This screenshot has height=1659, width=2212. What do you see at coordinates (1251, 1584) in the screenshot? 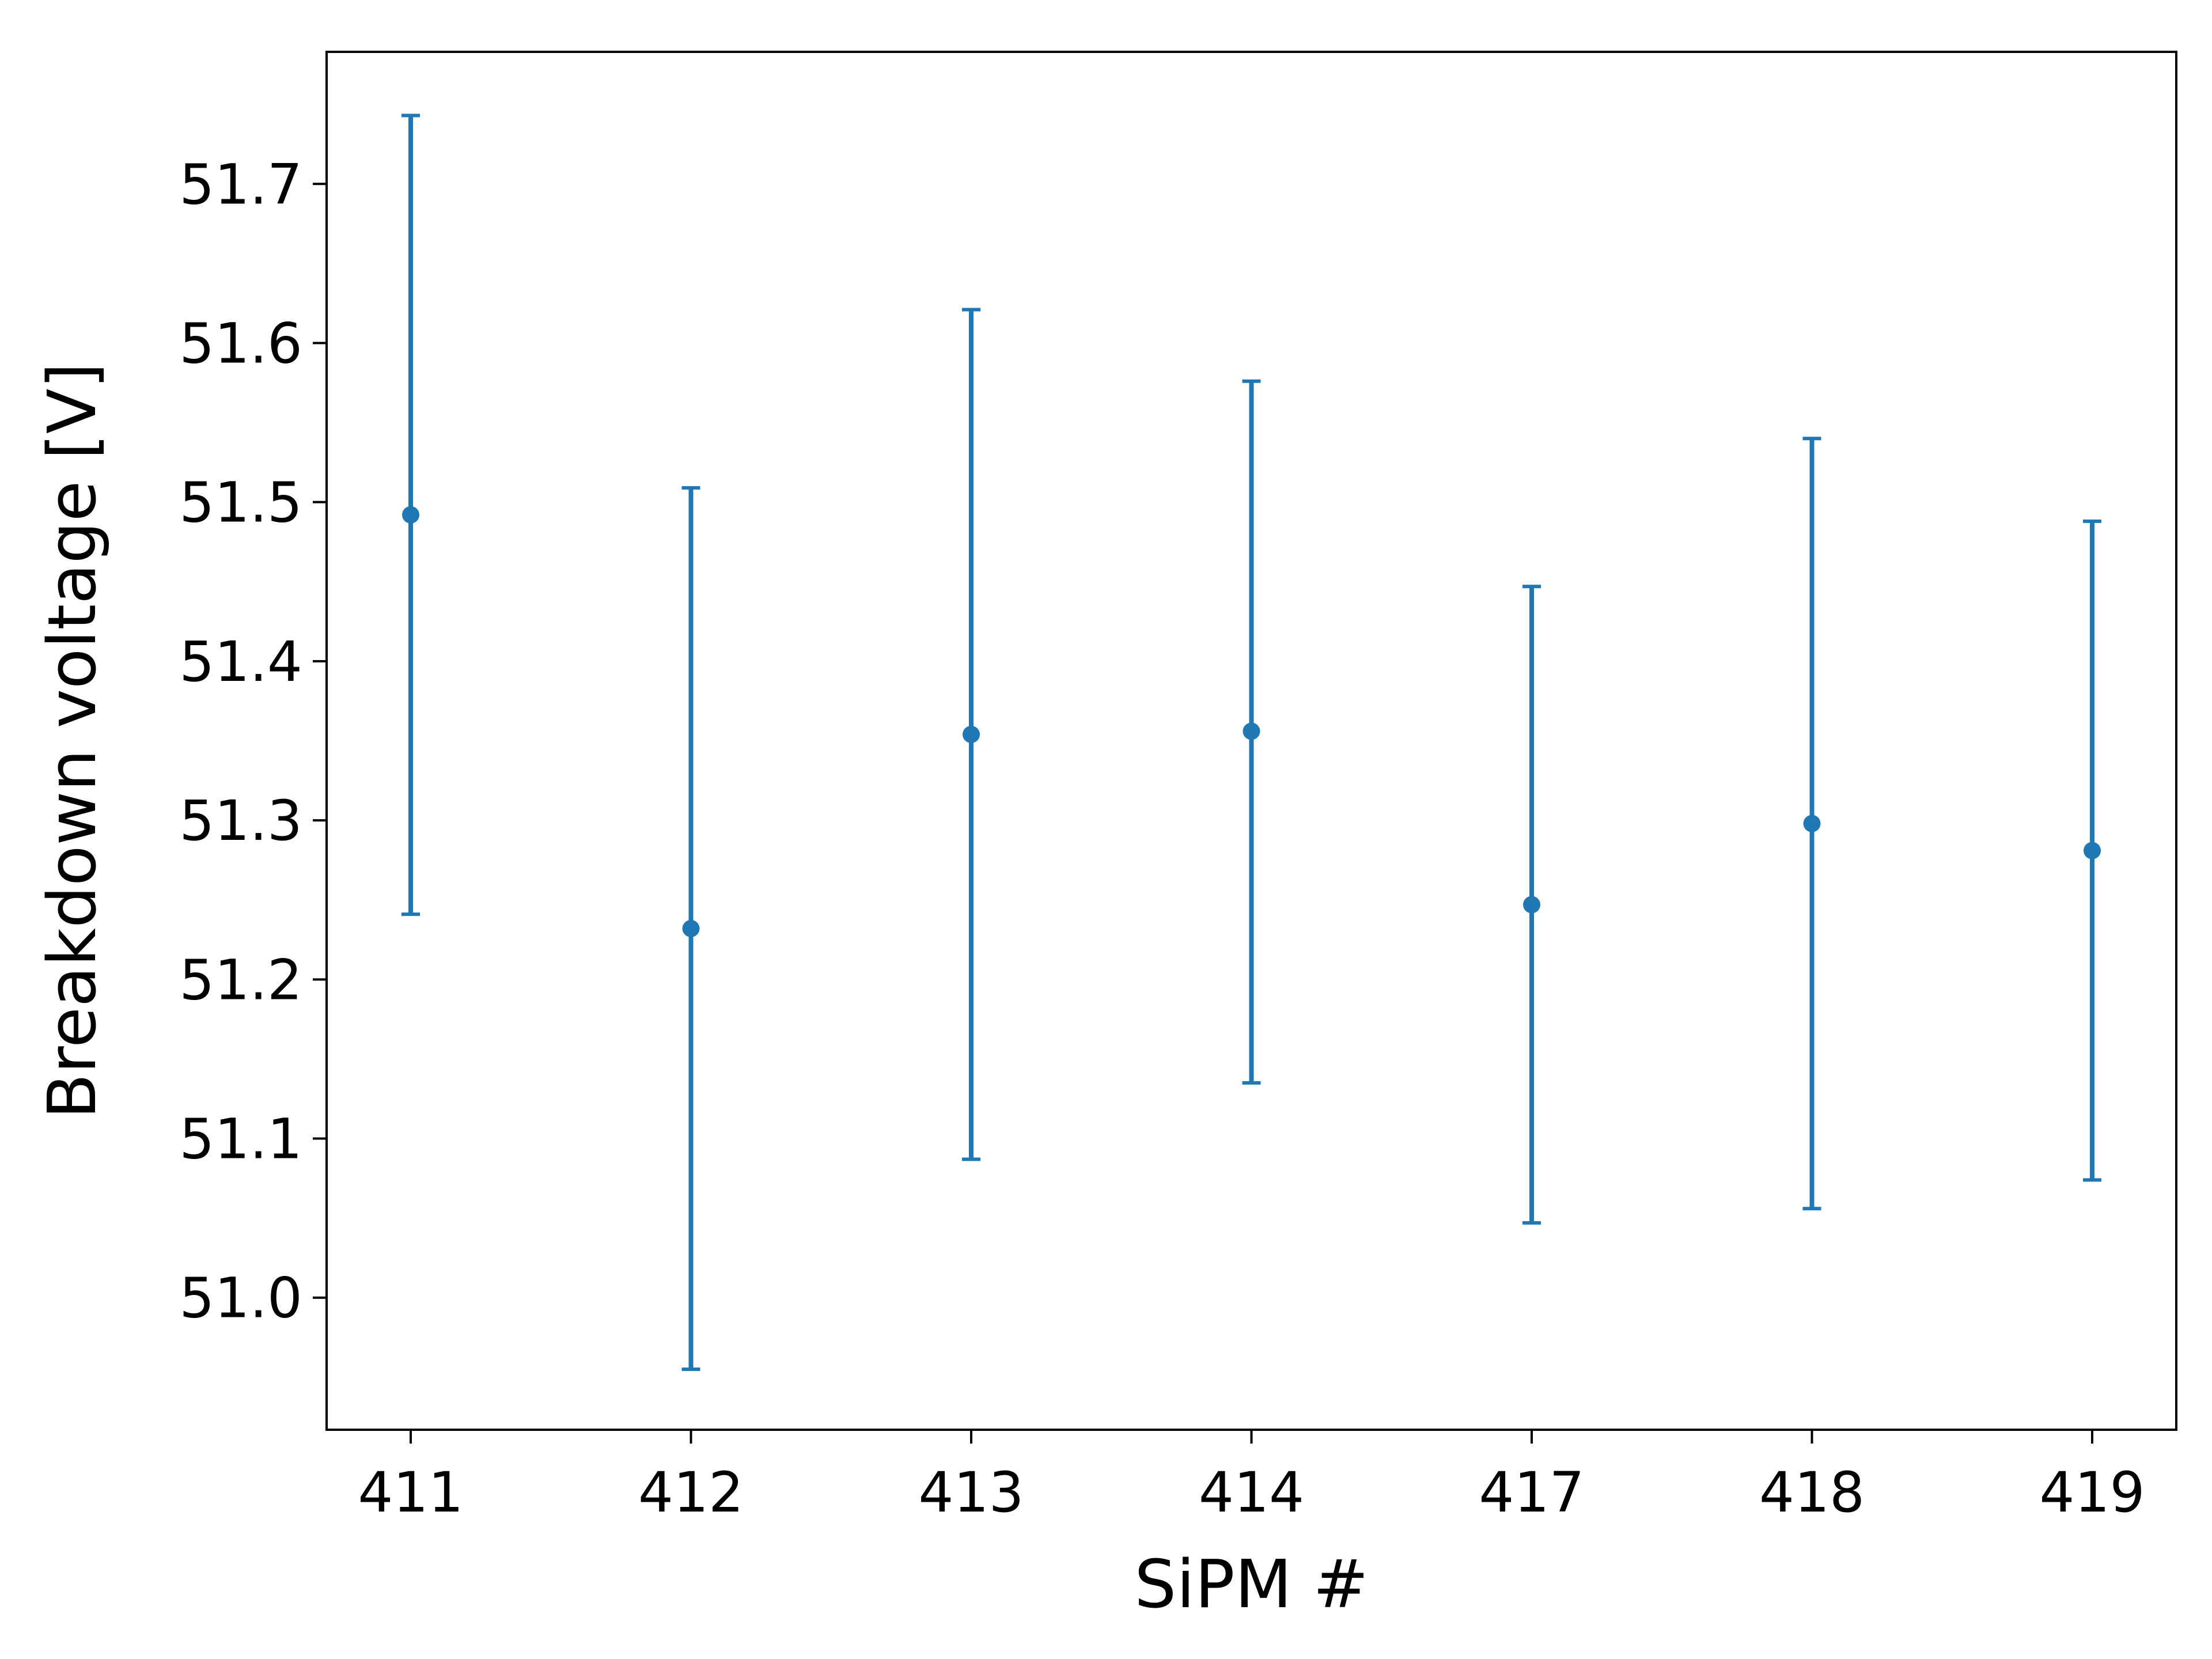
I see `x-axis-label: SiPM #` at bounding box center [1251, 1584].